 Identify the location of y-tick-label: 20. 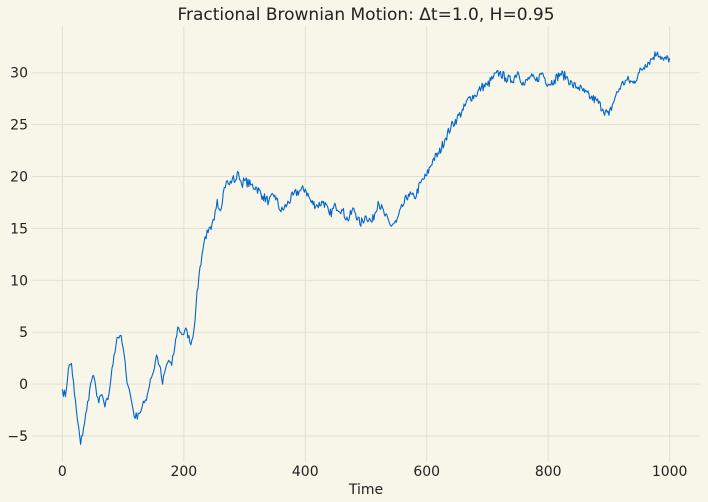
(19, 178).